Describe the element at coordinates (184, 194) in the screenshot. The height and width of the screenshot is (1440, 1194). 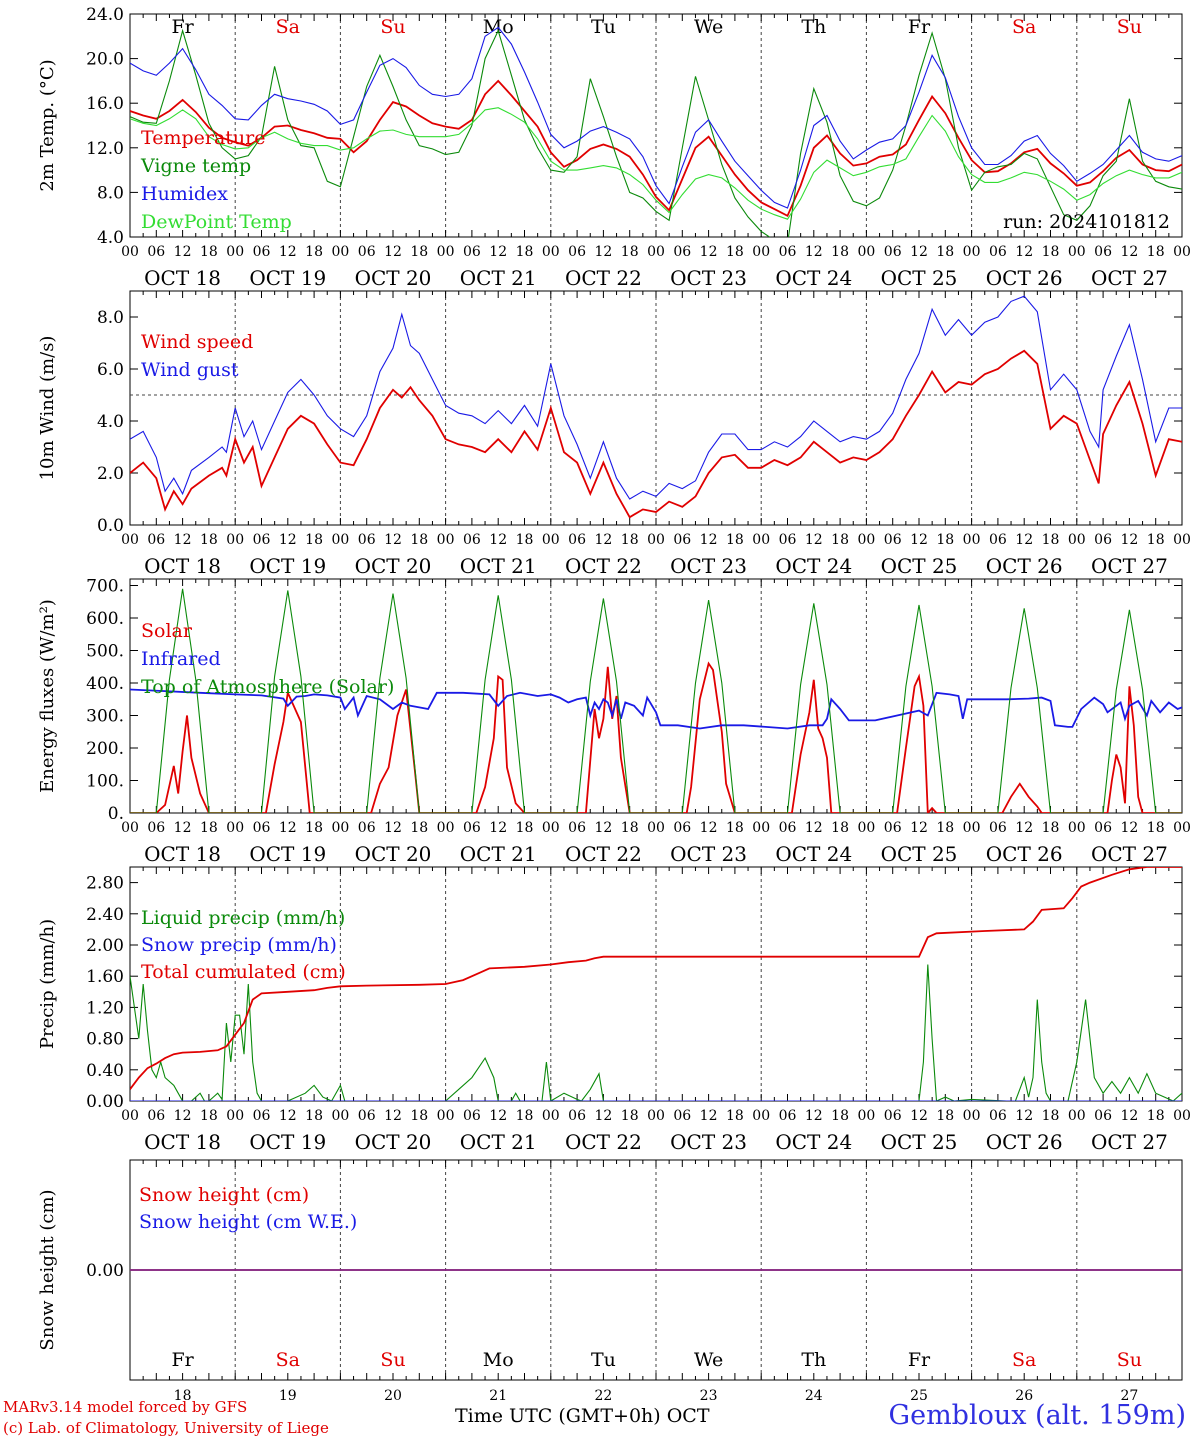
I see `temperature-legend-entry: Humidex` at that location.